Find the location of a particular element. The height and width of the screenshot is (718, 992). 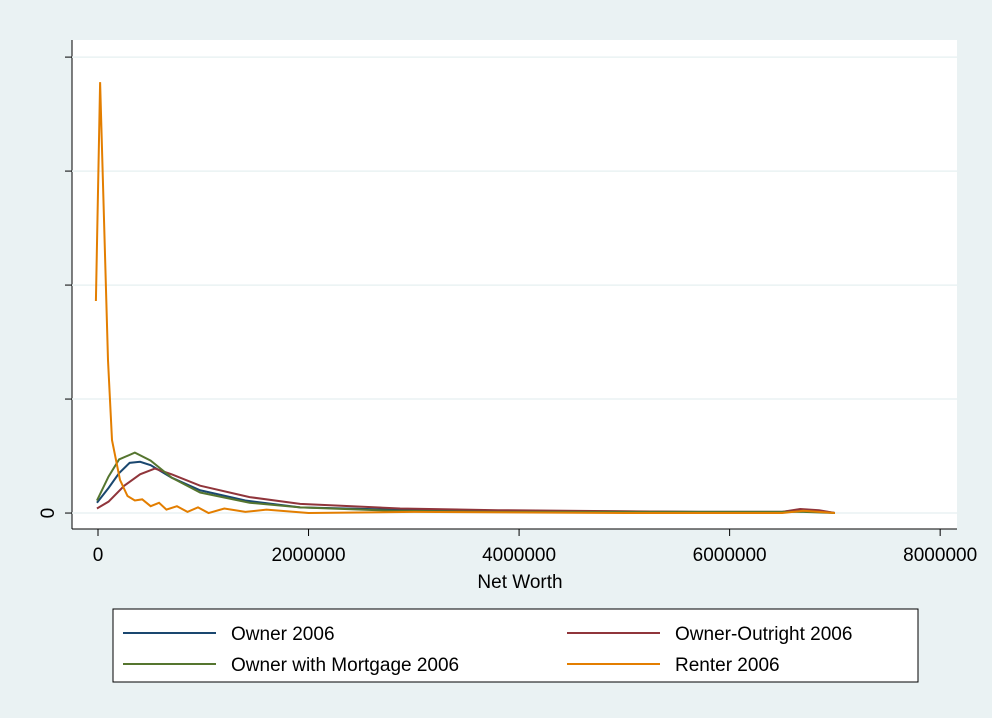

x-tick-label: 6000000 is located at coordinates (730, 555).